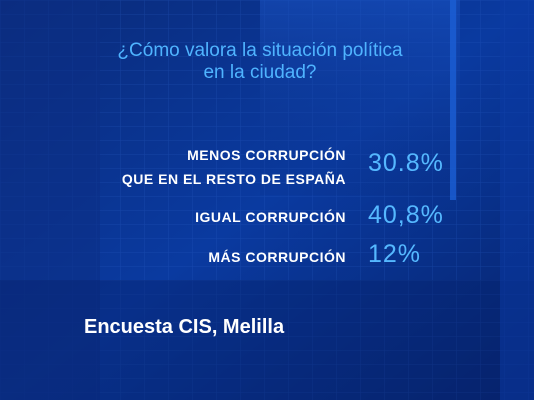 The height and width of the screenshot is (400, 534). Describe the element at coordinates (406, 163) in the screenshot. I see `result-value-less-corruption: 30.8%` at that location.